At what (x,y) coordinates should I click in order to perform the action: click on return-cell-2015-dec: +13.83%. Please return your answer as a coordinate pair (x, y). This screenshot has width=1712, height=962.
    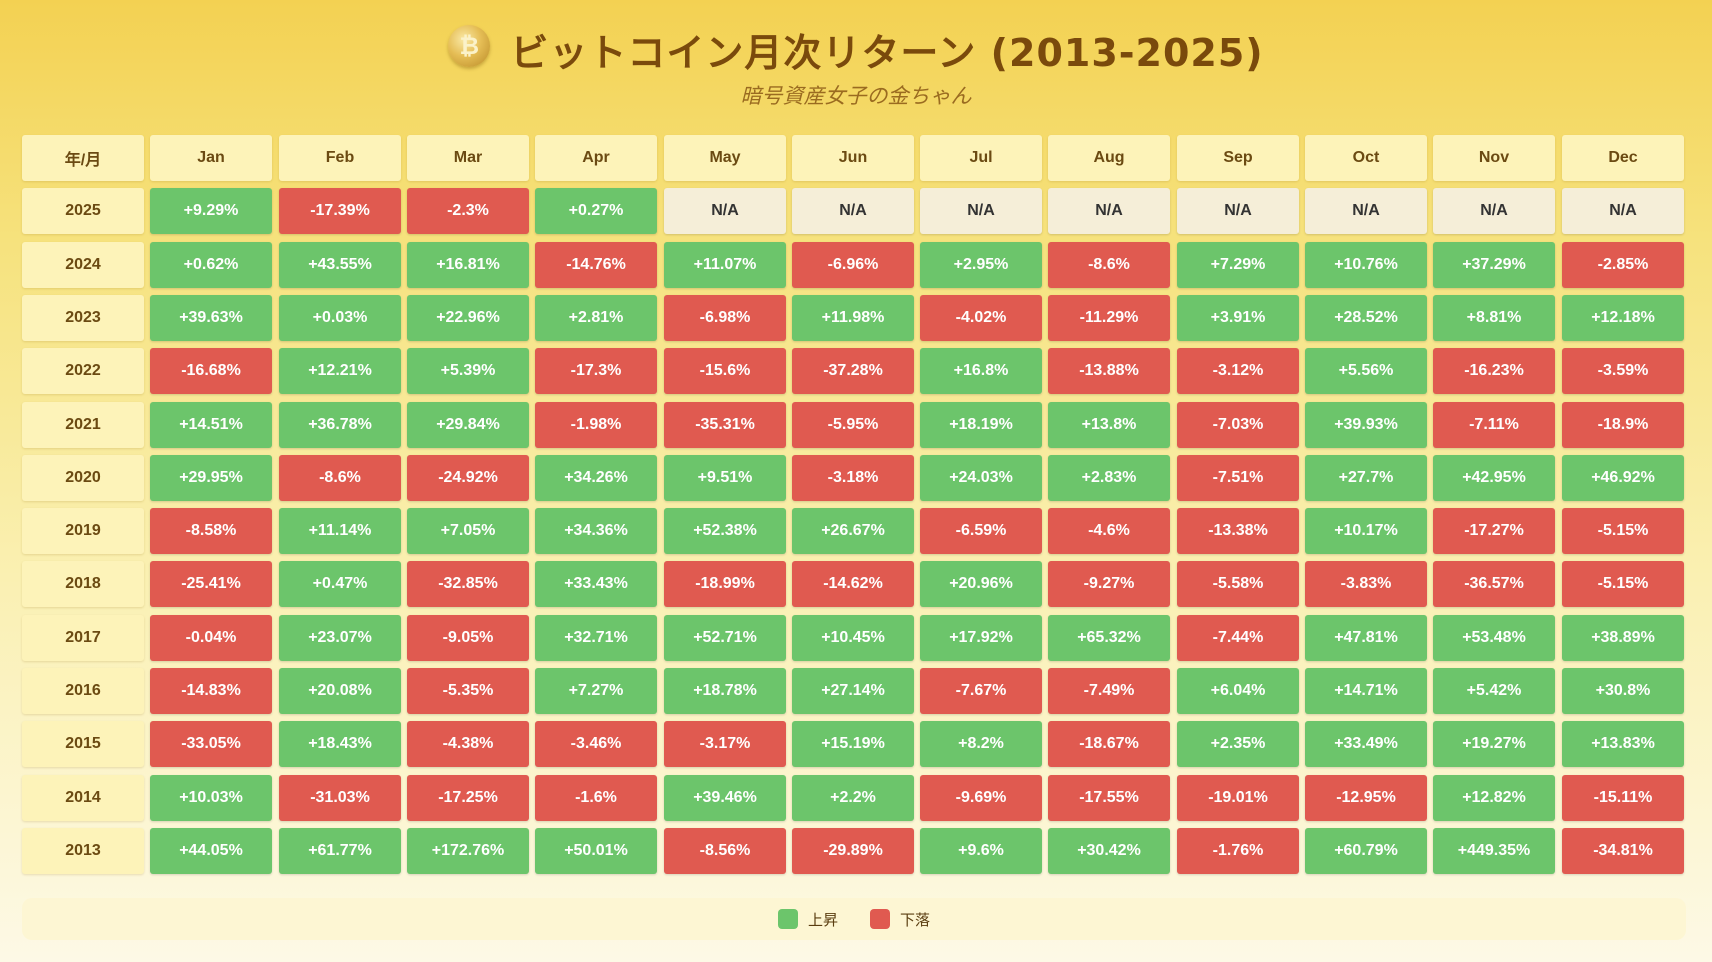
    Looking at the image, I should click on (1623, 744).